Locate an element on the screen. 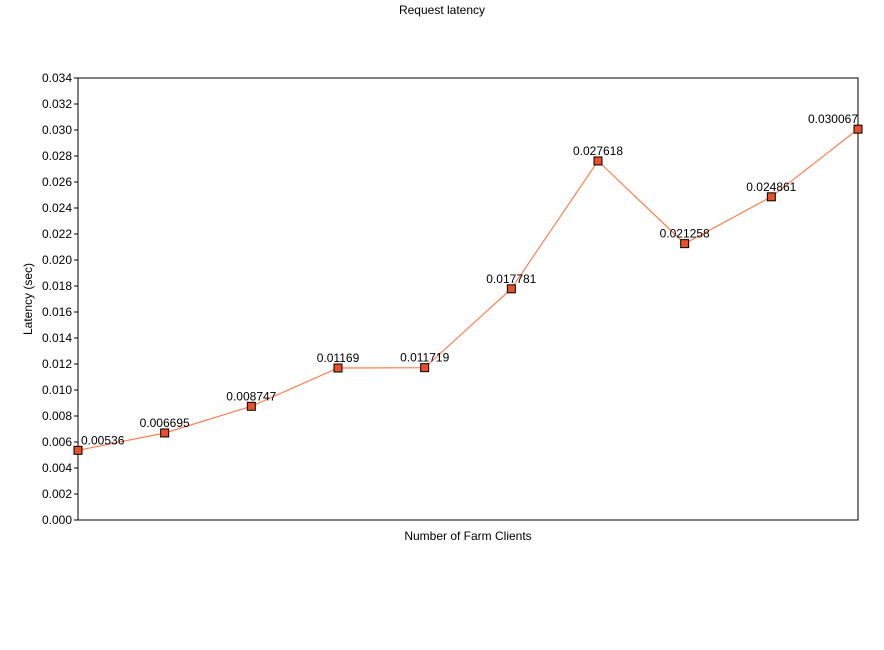 This screenshot has width=884, height=650. y-tick-label: 0.028 is located at coordinates (57, 156).